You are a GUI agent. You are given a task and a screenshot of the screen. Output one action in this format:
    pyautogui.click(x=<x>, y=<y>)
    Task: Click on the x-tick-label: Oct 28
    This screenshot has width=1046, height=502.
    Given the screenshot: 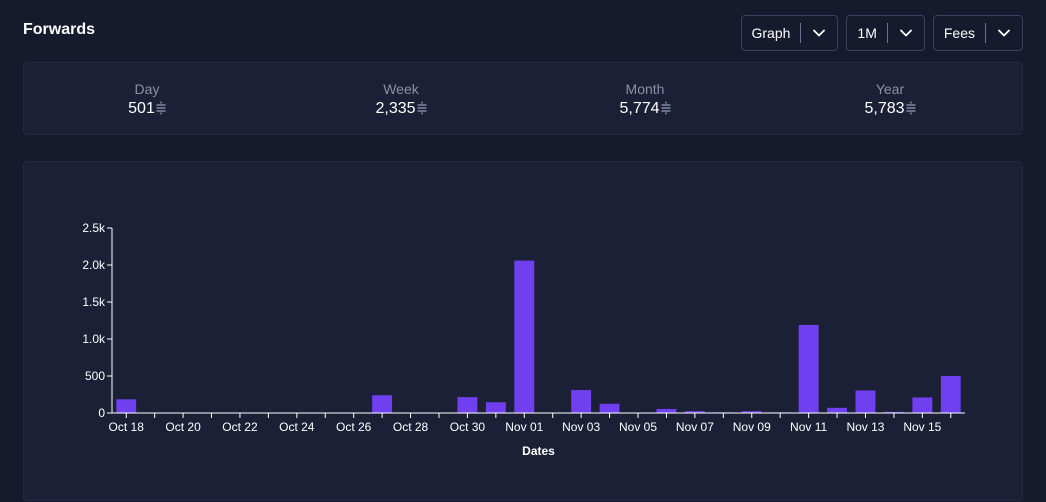 What is the action you would take?
    pyautogui.click(x=411, y=427)
    